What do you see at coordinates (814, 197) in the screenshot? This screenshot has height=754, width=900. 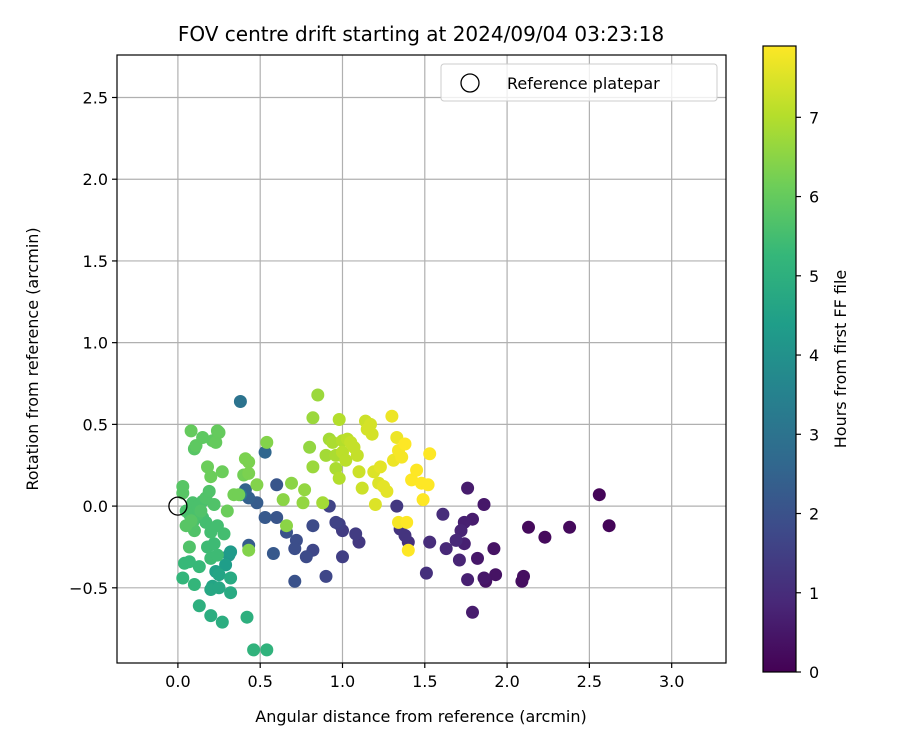 I see `colorbar-tick-label: 6` at bounding box center [814, 197].